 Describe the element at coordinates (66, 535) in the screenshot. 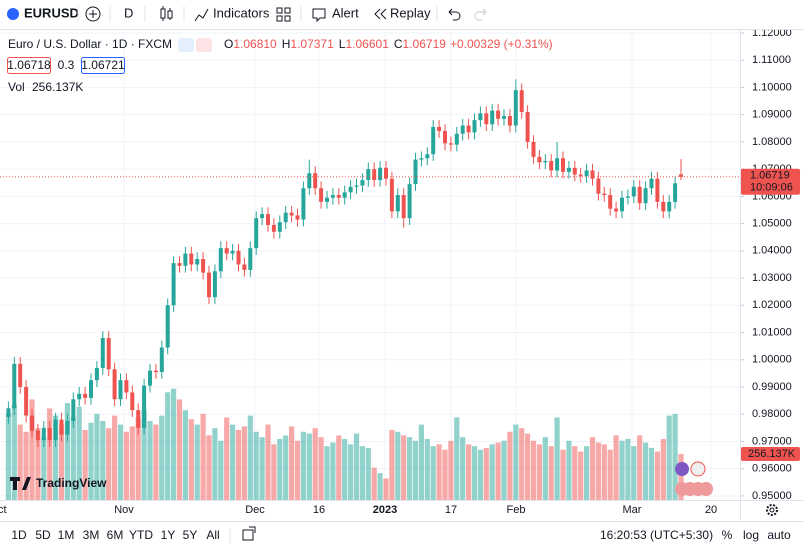

I see `range-button: 1M` at that location.